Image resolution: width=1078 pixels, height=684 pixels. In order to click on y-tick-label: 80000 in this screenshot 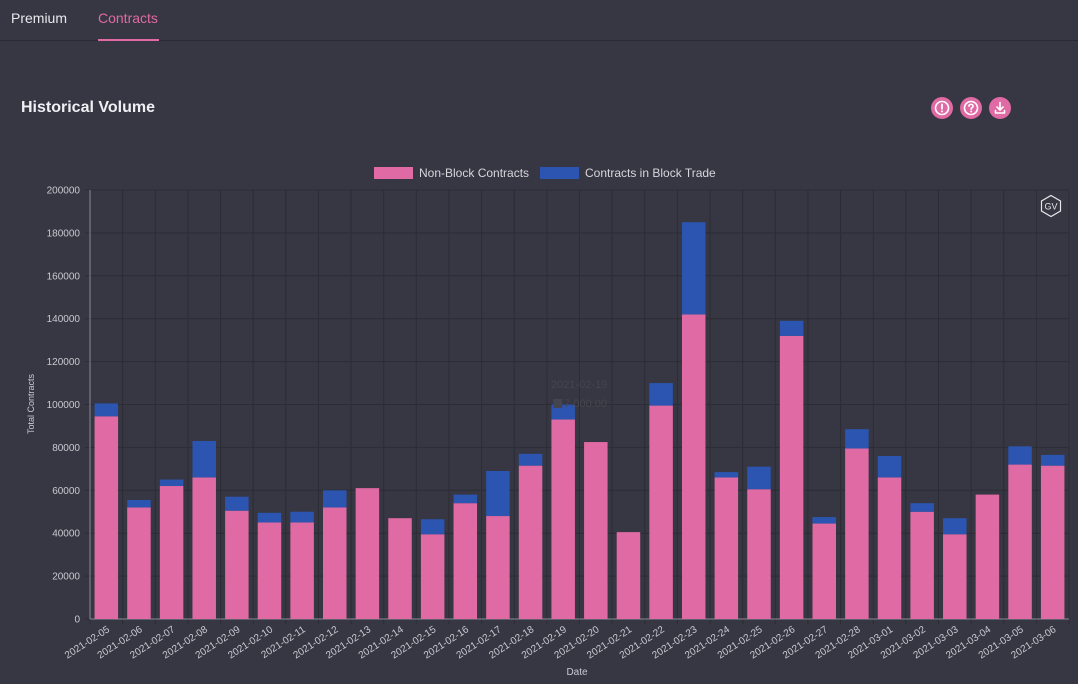, I will do `click(66, 448)`.